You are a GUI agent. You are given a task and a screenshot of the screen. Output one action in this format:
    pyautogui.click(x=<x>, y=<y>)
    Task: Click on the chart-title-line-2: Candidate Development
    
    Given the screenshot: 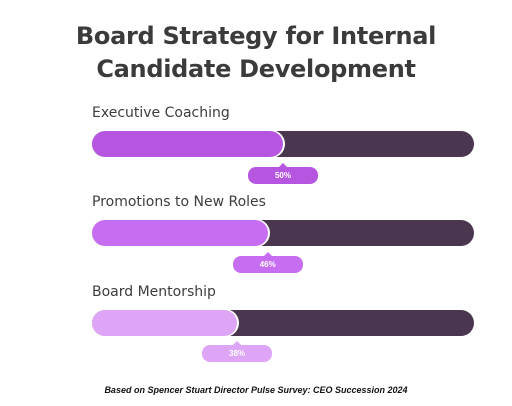 What is the action you would take?
    pyautogui.click(x=256, y=69)
    